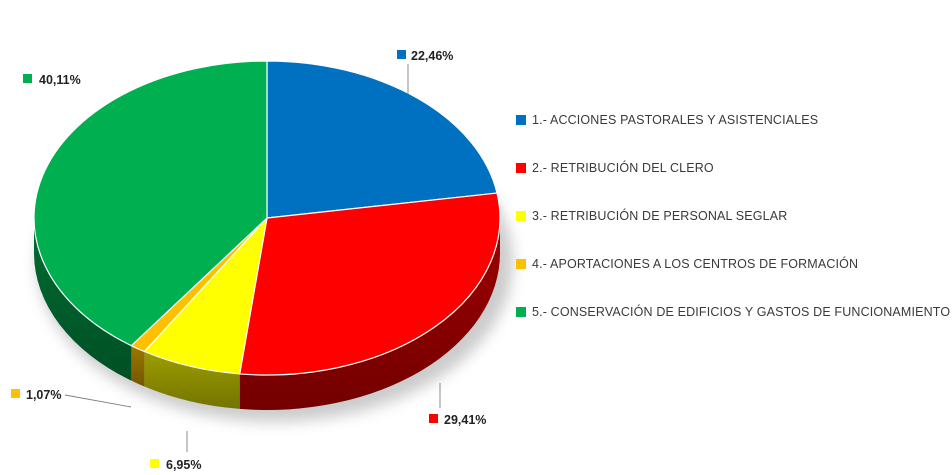 Image resolution: width=952 pixels, height=475 pixels. Describe the element at coordinates (183, 465) in the screenshot. I see `data-label-3: 6,95%` at that location.